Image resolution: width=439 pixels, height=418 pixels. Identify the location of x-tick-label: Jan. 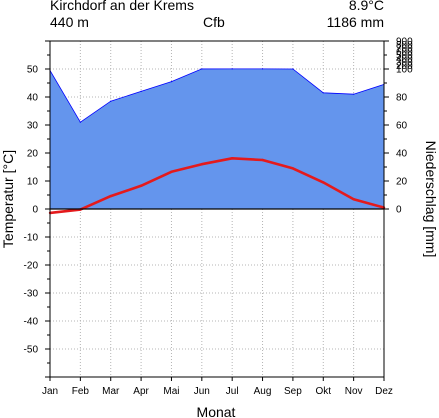
(50, 391).